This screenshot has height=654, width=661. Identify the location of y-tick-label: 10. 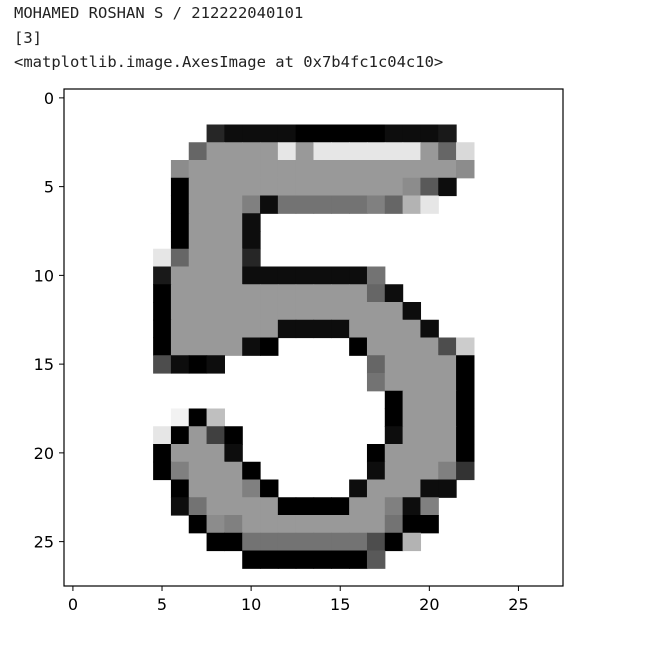
(44, 275).